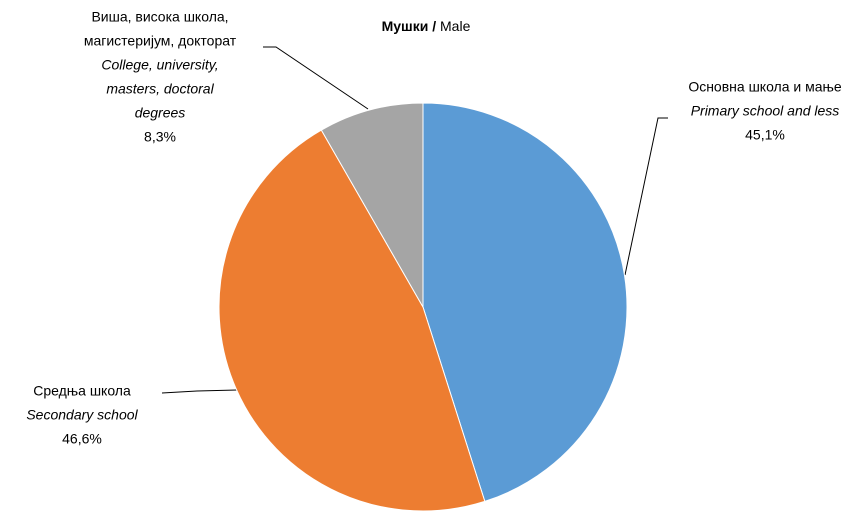 The width and height of the screenshot is (866, 511). I want to click on value-label: 45,1%, so click(765, 135).